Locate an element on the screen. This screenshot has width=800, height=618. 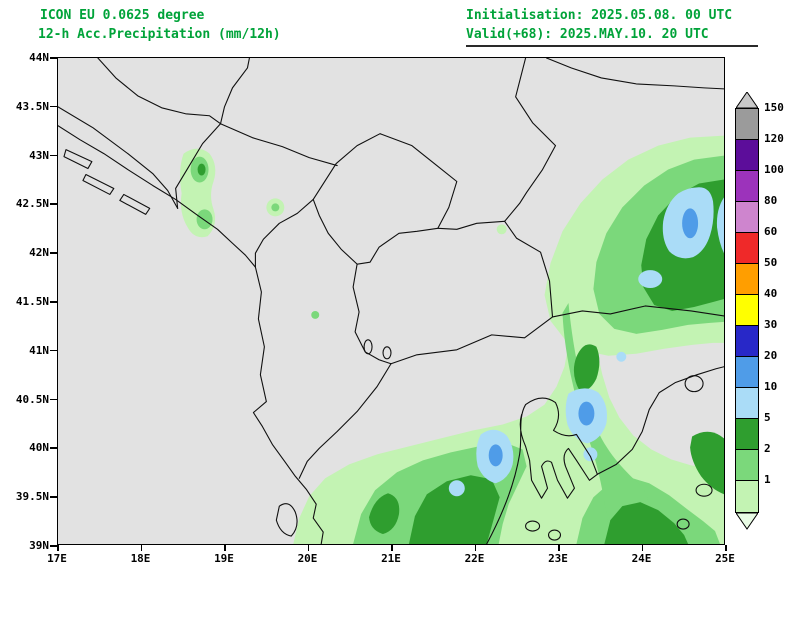
legend-label: 1 is located at coordinates (767, 479).